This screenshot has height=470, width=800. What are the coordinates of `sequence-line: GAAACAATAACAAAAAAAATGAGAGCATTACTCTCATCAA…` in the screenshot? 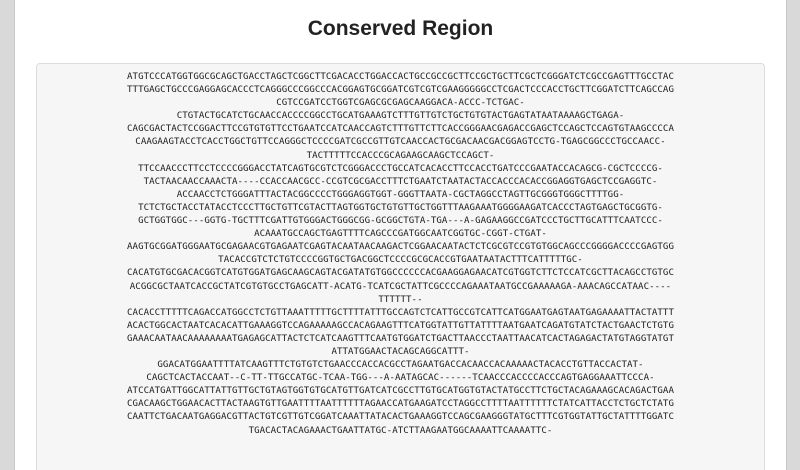 It's located at (400, 338).